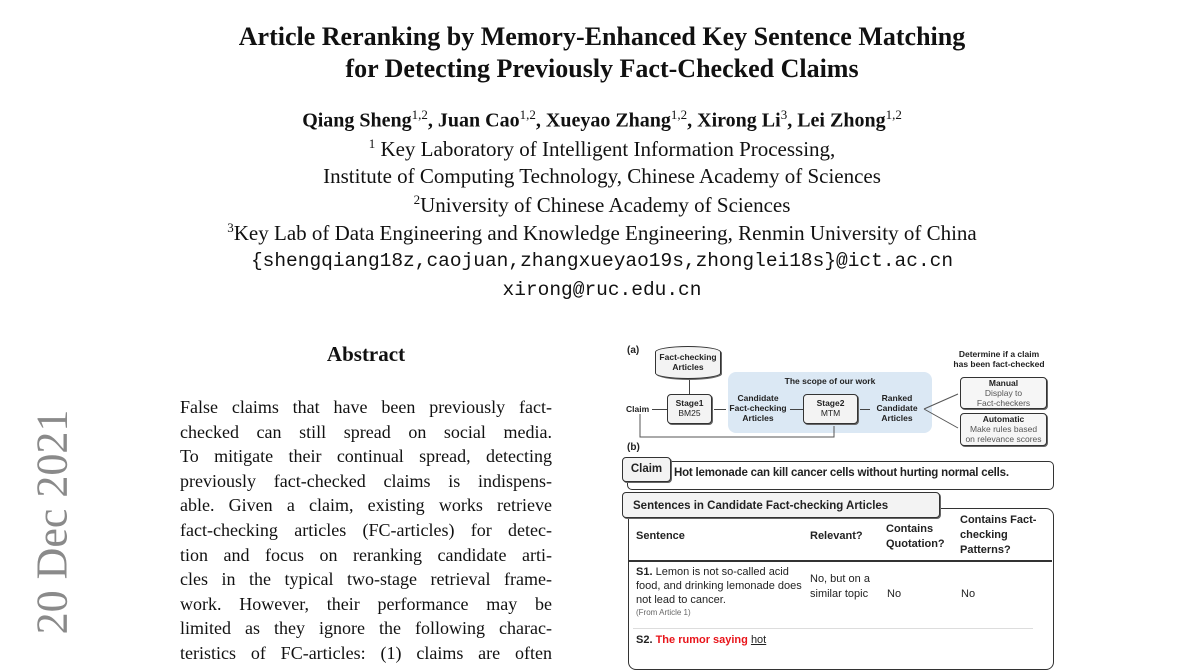 The image size is (1200, 670). Describe the element at coordinates (633, 447) in the screenshot. I see `panel-b-label: (b)` at that location.